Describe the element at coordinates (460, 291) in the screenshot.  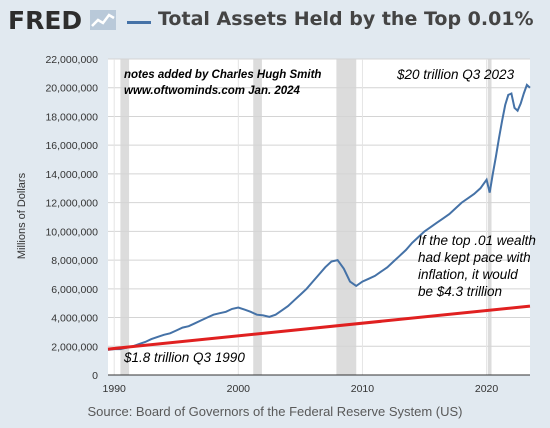
I see `annotation-6: be $4.3 trillion` at that location.